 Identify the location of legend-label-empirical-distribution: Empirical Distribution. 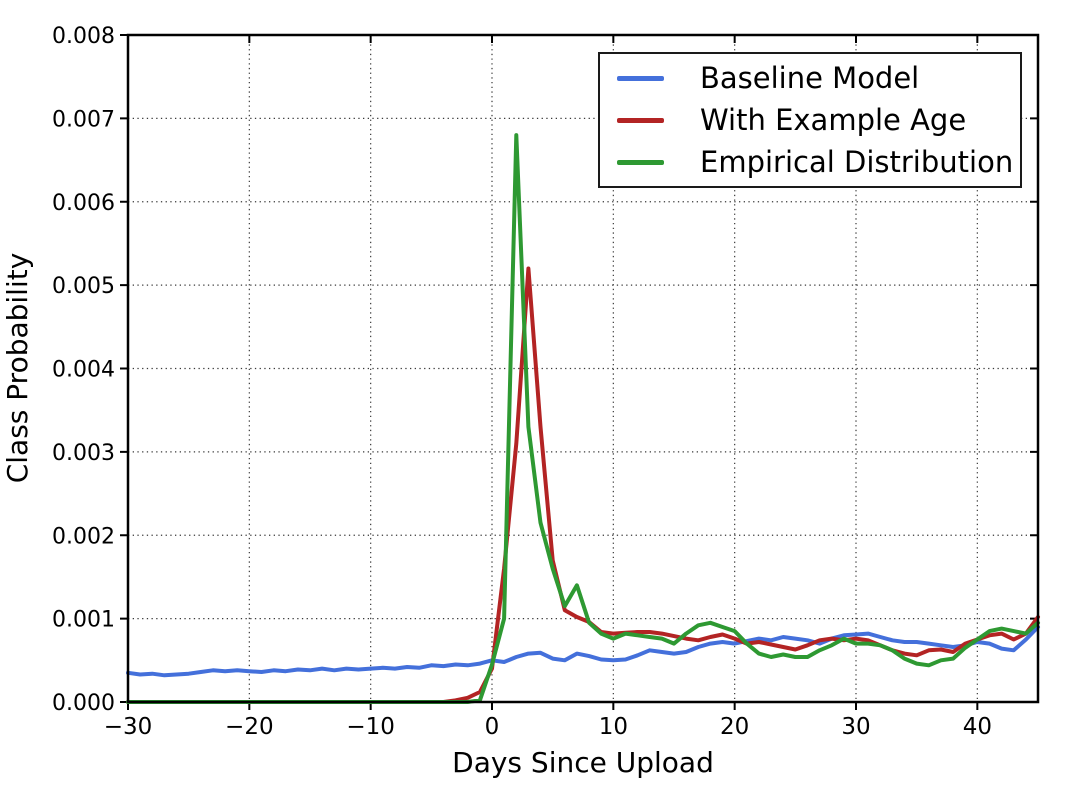
(857, 161).